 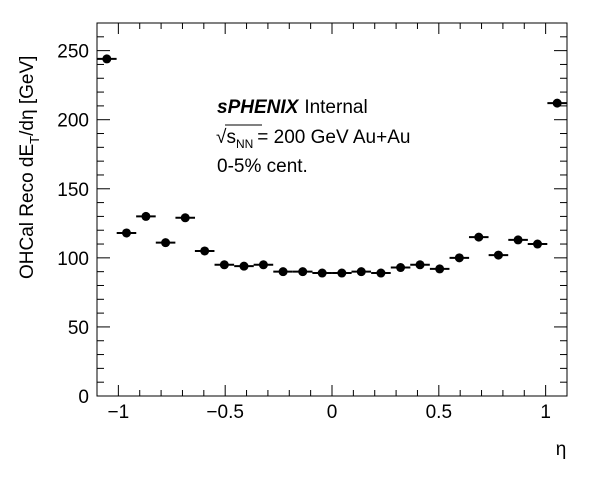 I want to click on x-tick-label: 0, so click(x=332, y=412).